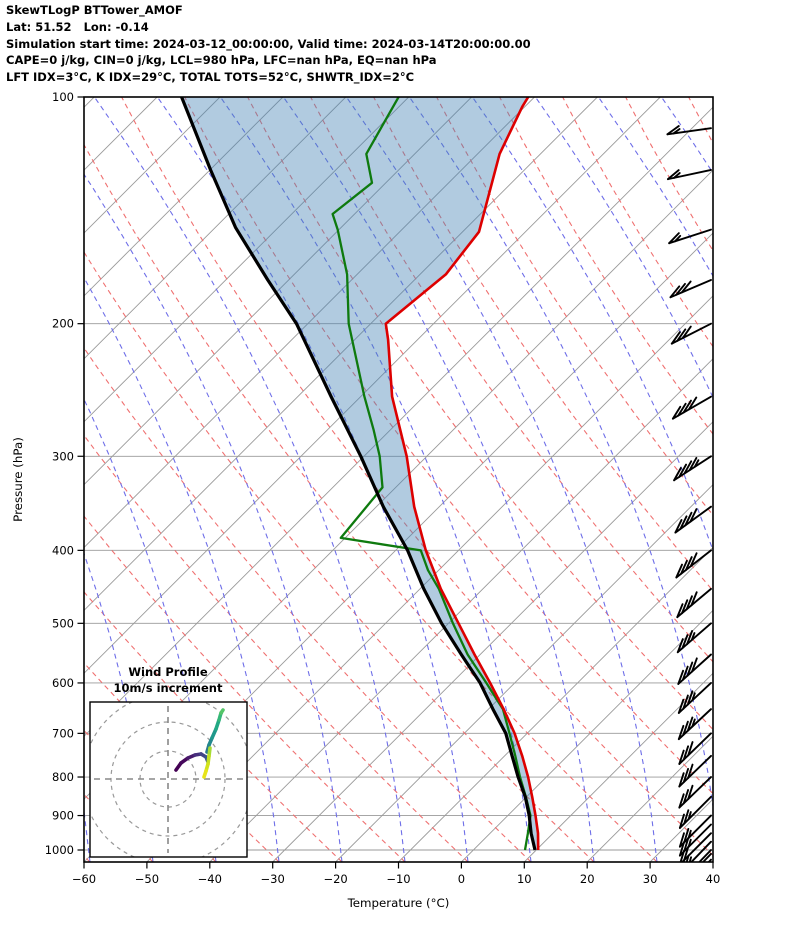  Describe the element at coordinates (94, 10) in the screenshot. I see `header-title: SkewTLogP BTTower_AMOF` at that location.